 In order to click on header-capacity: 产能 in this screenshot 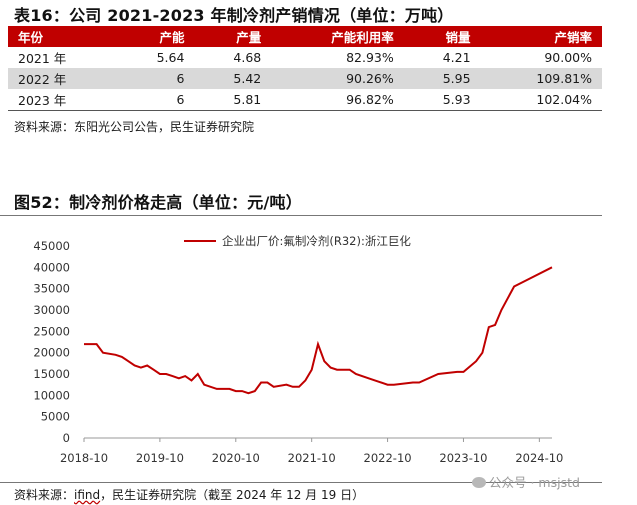, I will do `click(156, 36)`.